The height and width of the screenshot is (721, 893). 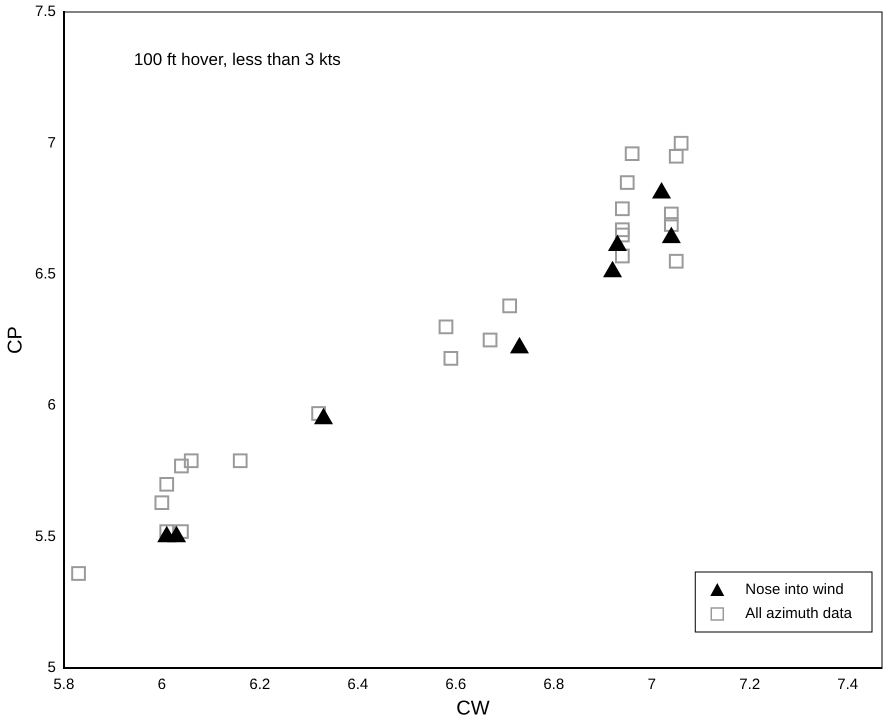 What do you see at coordinates (63, 685) in the screenshot?
I see `x-tick-label: 5.8` at bounding box center [63, 685].